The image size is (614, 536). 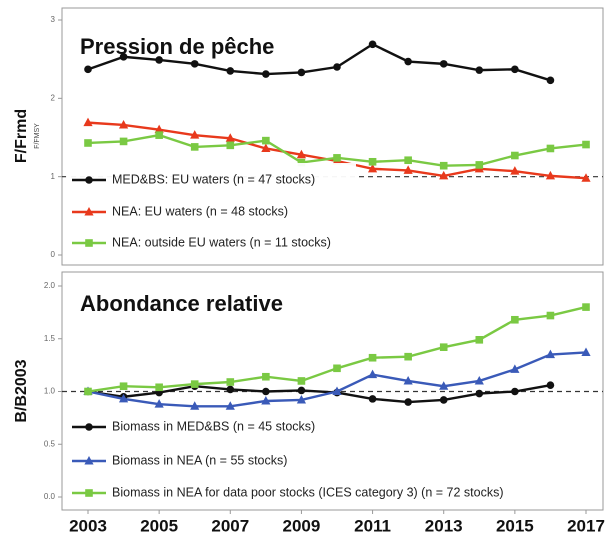 I want to click on x-tick-label: 2007, so click(x=230, y=525).